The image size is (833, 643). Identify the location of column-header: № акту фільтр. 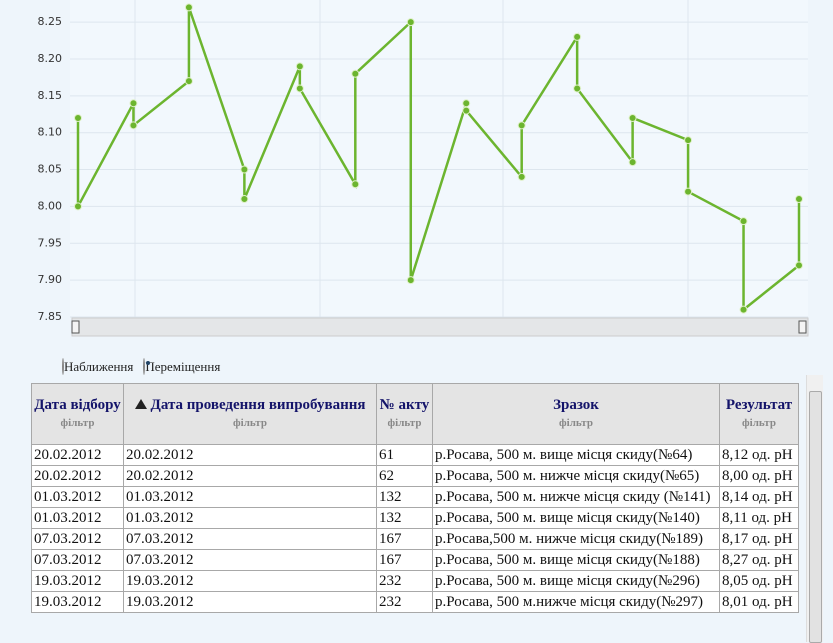
(404, 414).